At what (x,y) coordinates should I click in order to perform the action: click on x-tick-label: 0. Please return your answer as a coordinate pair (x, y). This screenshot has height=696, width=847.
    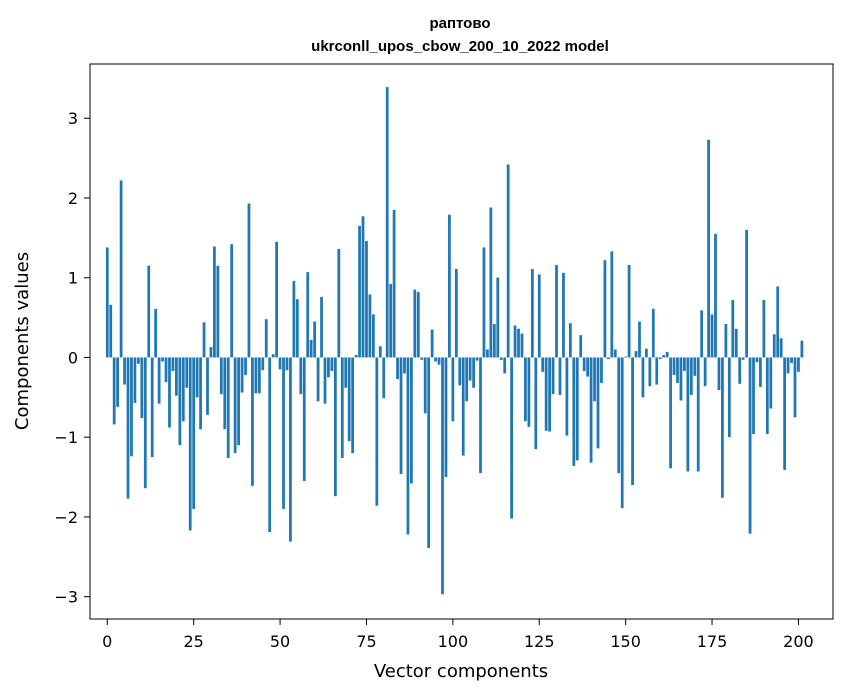
    Looking at the image, I should click on (107, 641).